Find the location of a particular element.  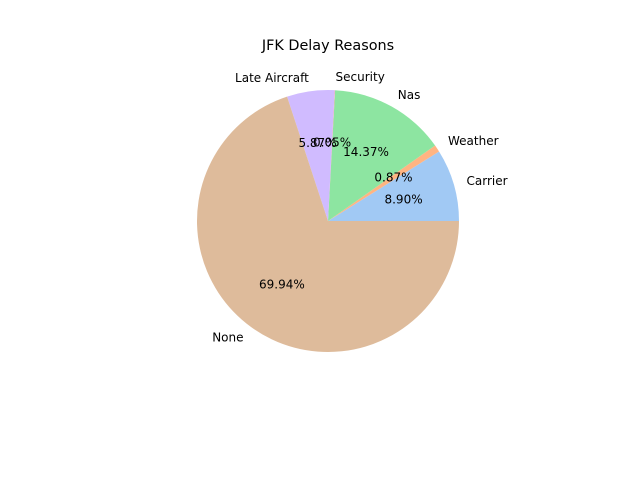

slice-label-weather: Weather is located at coordinates (473, 141).